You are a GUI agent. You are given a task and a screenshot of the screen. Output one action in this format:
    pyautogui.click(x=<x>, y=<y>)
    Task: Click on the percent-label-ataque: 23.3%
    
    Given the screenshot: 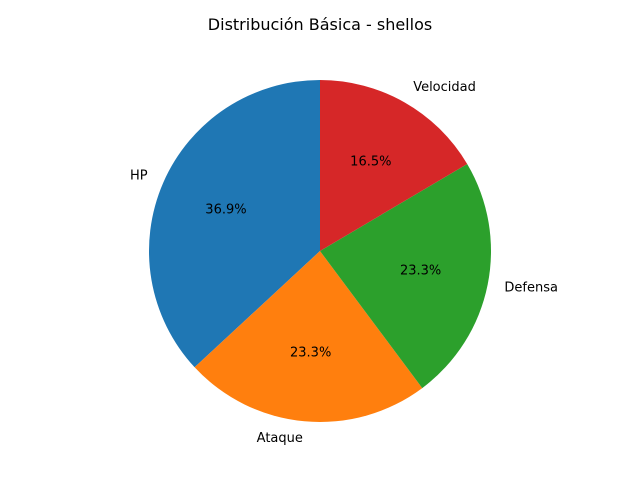 What is the action you would take?
    pyautogui.click(x=310, y=353)
    